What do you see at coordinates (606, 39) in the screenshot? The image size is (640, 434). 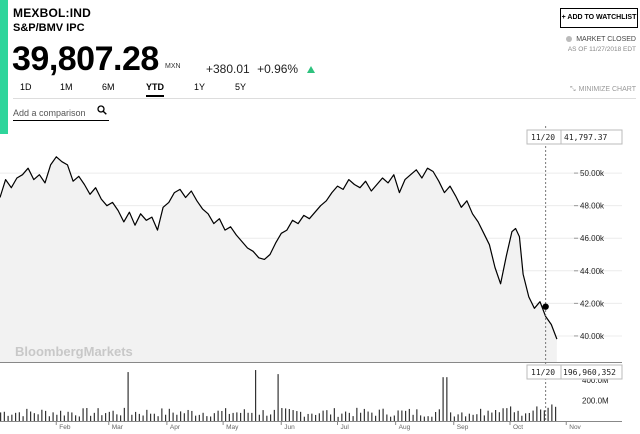 I see `market-status-label: MARKET CLOSED` at bounding box center [606, 39].